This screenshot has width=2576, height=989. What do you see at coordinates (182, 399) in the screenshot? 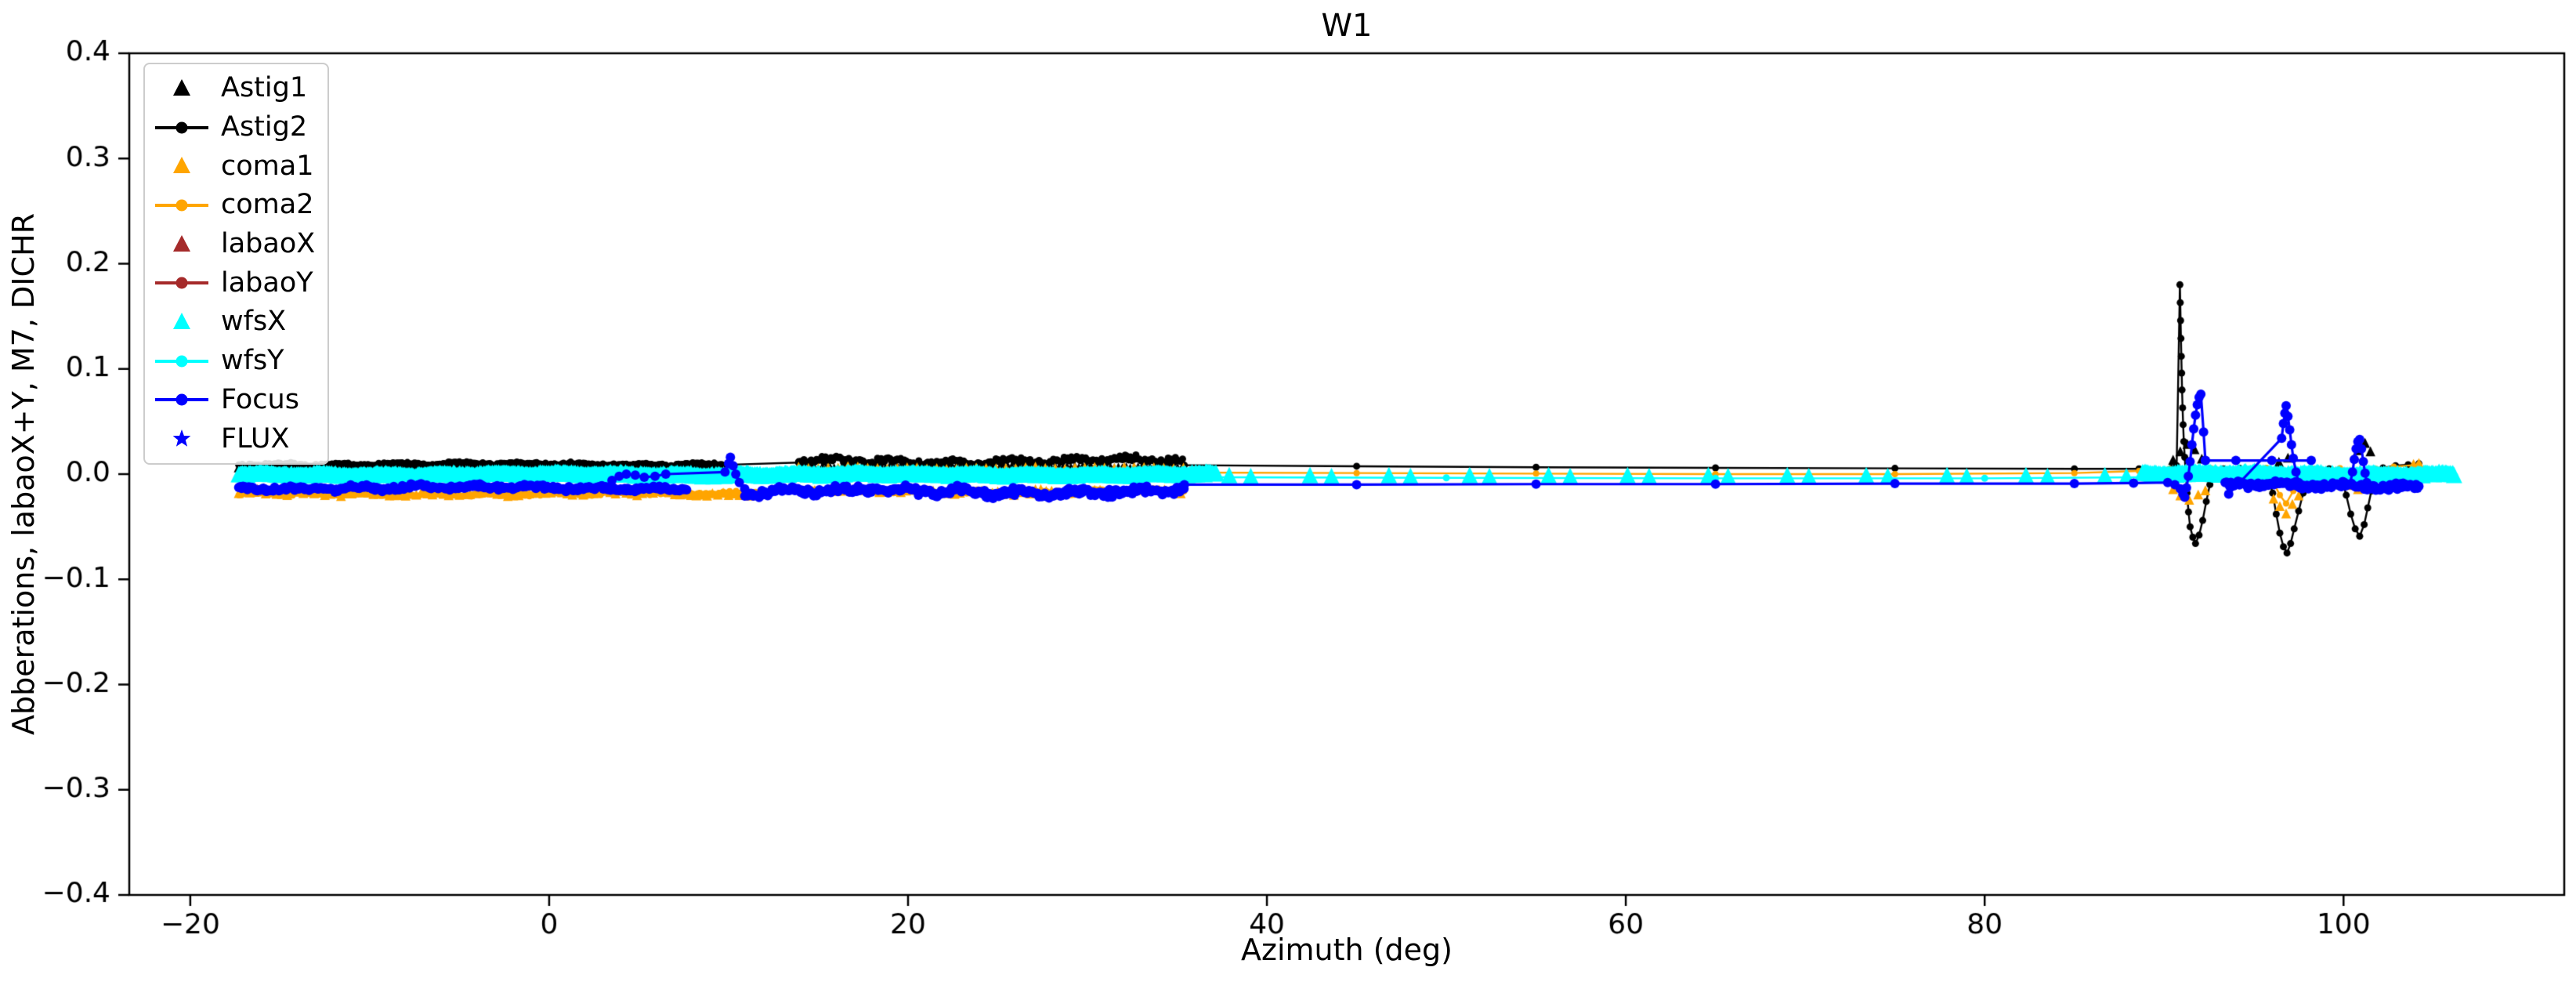
I see `focus-marker-icon` at bounding box center [182, 399].